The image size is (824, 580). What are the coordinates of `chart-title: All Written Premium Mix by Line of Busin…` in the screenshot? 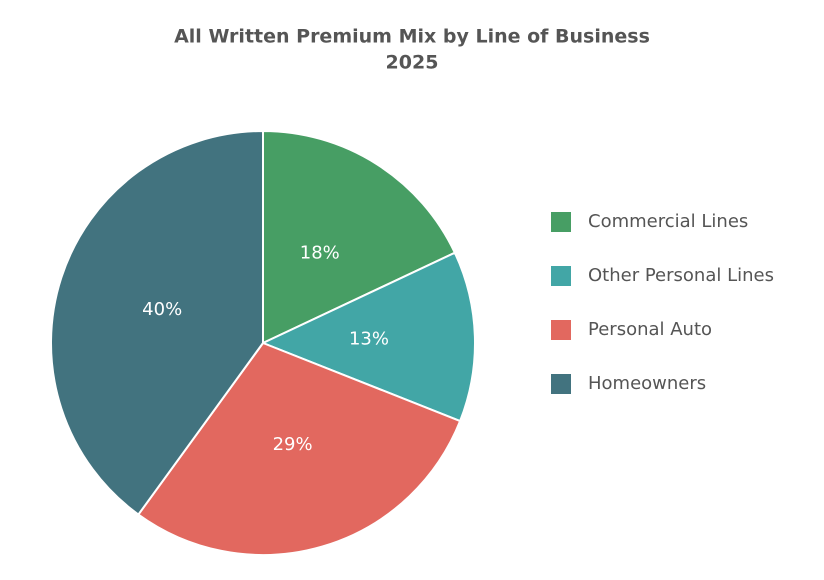 It's located at (412, 37).